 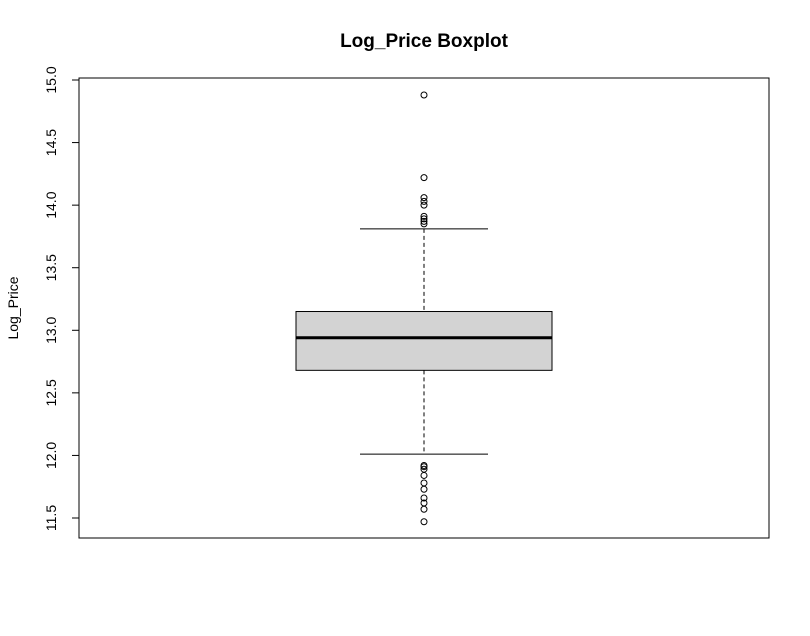 What do you see at coordinates (51, 204) in the screenshot?
I see `y-tick-label: 14.0` at bounding box center [51, 204].